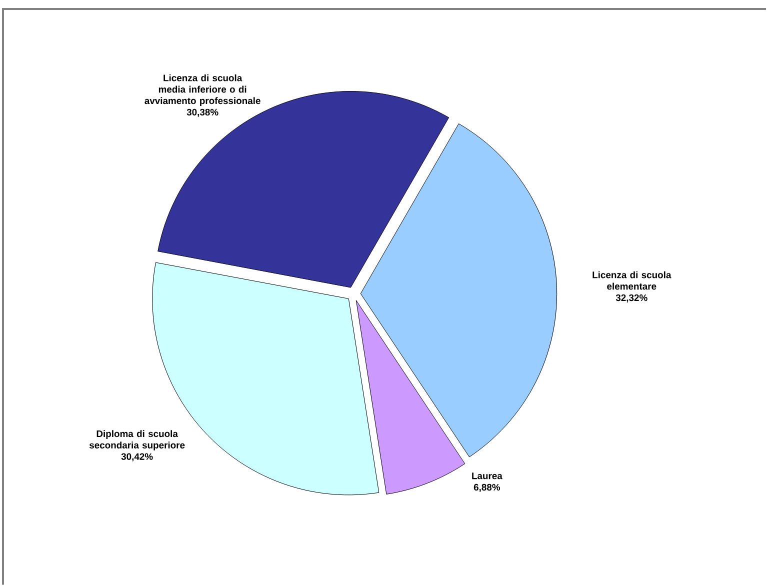  I want to click on data-label: 30,42%, so click(137, 457).